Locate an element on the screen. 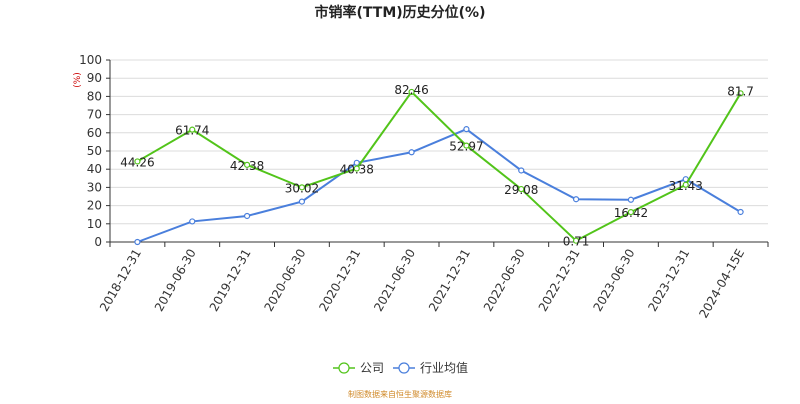 The image size is (800, 404). x-tick-label: 2020-12-31 is located at coordinates (339, 280).